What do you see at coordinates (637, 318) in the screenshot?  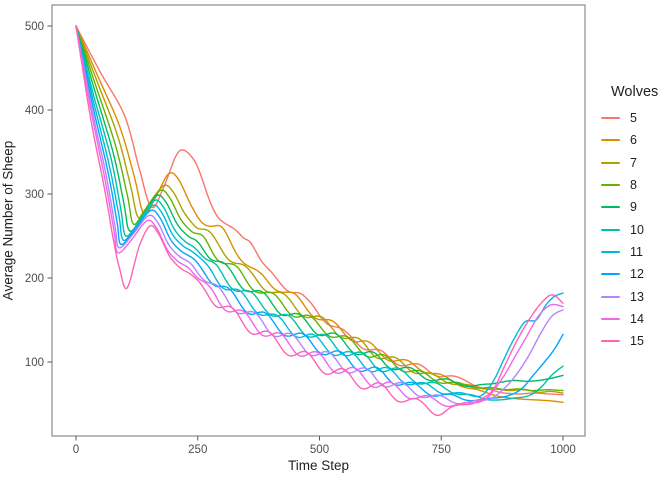 I see `legend-entry-label: 14` at bounding box center [637, 318].